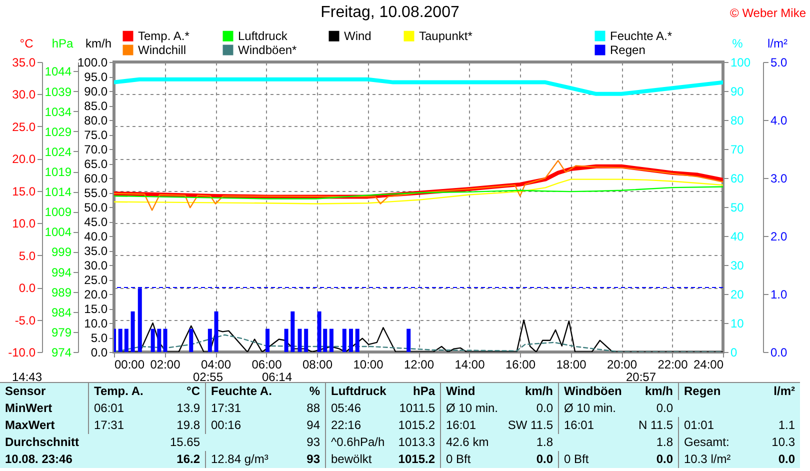  What do you see at coordinates (622, 365) in the screenshot?
I see `x-tick-label: 20:00` at bounding box center [622, 365].